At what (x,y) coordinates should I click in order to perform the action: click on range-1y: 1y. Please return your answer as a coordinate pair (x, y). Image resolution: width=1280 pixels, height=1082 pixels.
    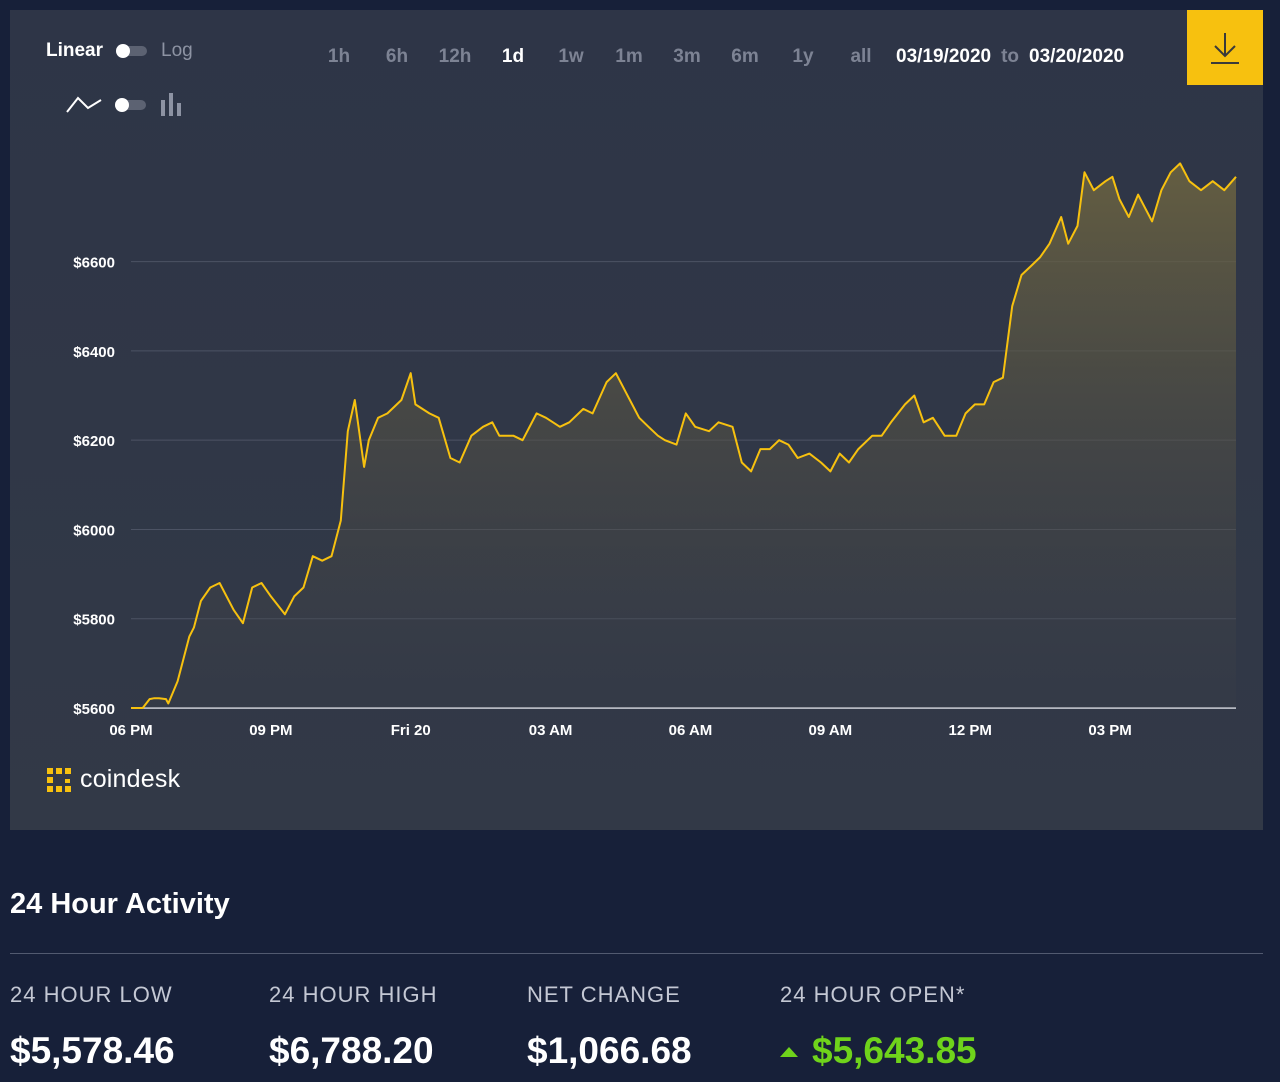
    Looking at the image, I should click on (803, 56).